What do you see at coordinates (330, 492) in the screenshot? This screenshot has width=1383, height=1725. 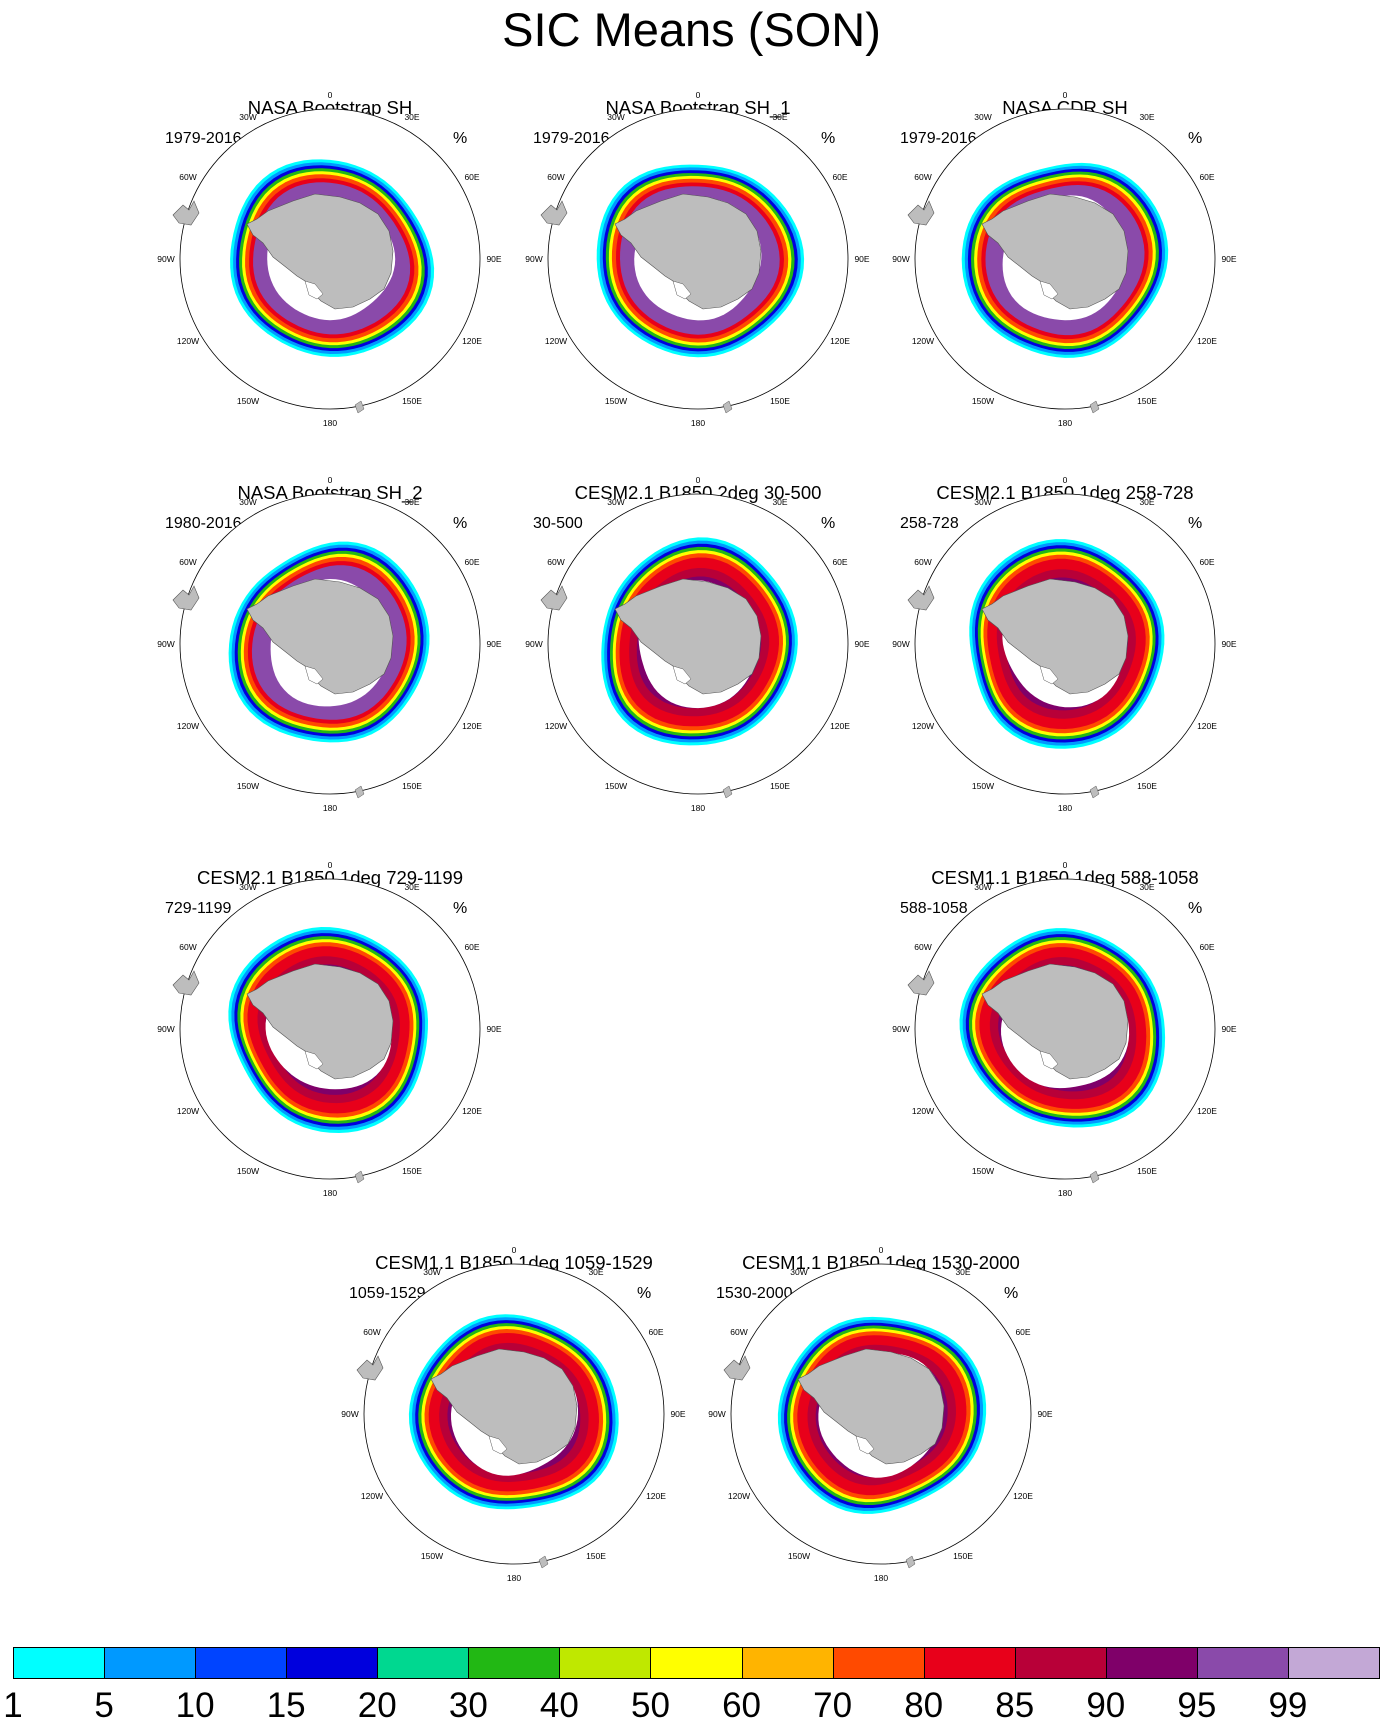 I see `panel-title: NASA Bootstrap SH_2` at bounding box center [330, 492].